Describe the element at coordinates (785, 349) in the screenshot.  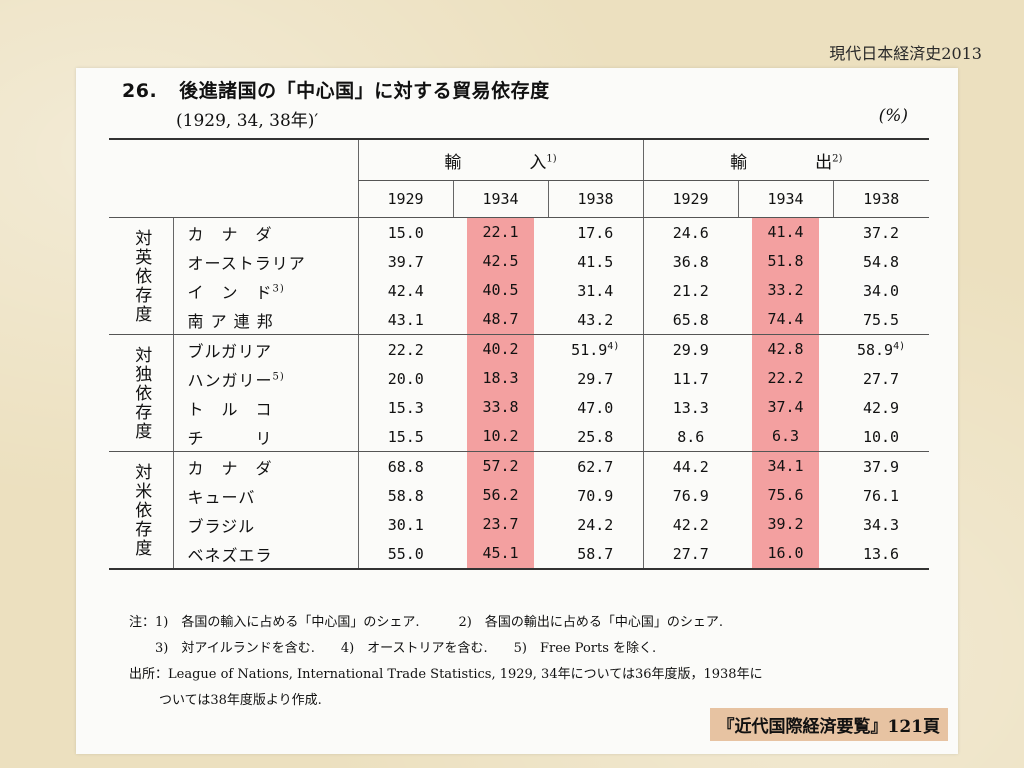
I see `table-cell: 42.8` at that location.